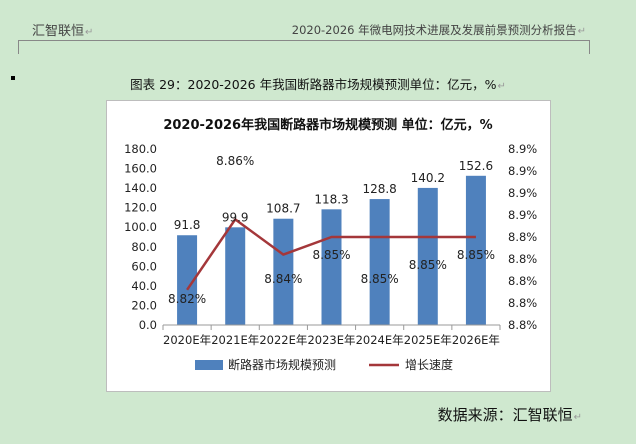 The image size is (636, 444). What do you see at coordinates (140, 227) in the screenshot?
I see `y-left-tick-label: 100.0` at bounding box center [140, 227].